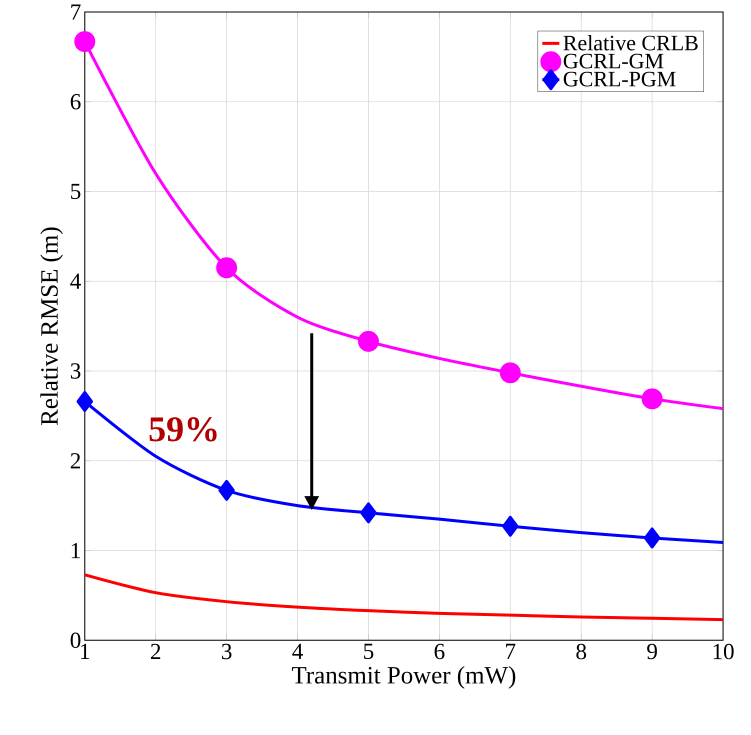  Describe the element at coordinates (75, 371) in the screenshot. I see `y-tick-label: 3` at that location.